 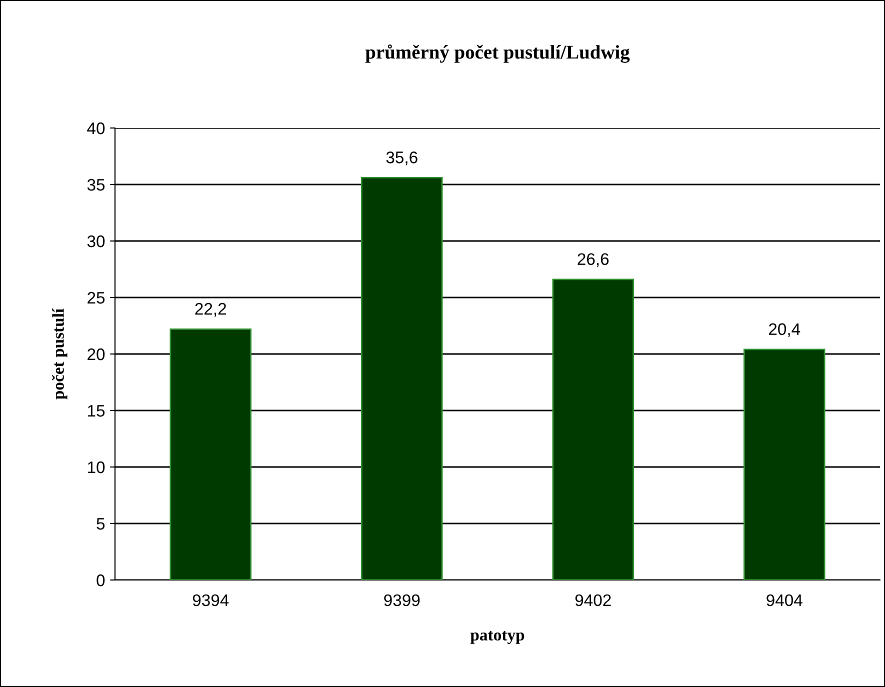 I want to click on data-label: 35,6, so click(x=402, y=159).